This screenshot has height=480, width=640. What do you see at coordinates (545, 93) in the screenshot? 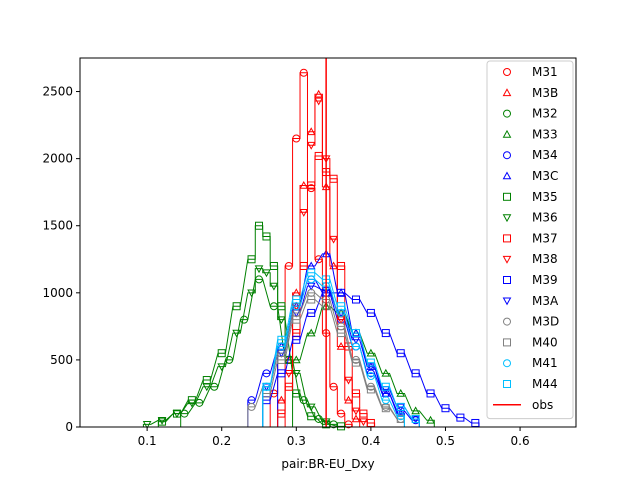
I see `legend-label: M3B` at bounding box center [545, 93].